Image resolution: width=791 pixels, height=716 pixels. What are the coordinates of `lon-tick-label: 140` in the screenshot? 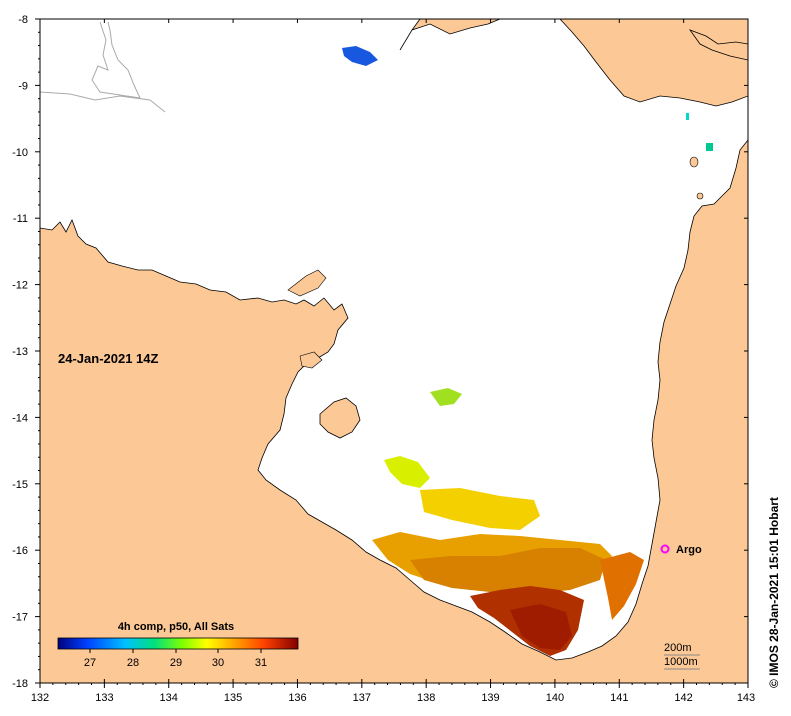 It's located at (555, 698).